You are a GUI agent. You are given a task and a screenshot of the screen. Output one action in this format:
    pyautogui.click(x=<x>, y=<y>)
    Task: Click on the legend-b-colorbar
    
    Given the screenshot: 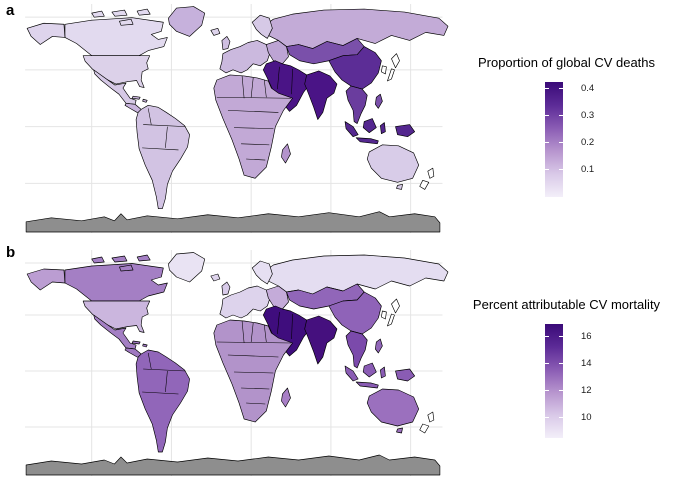 What is the action you would take?
    pyautogui.click(x=554, y=380)
    